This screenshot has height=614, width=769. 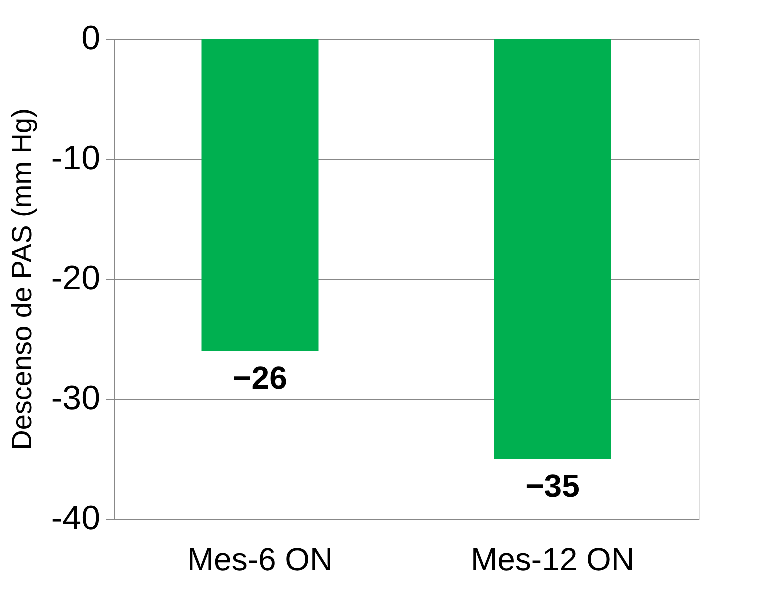 What do you see at coordinates (75, 279) in the screenshot?
I see `y-tick-label: -20` at bounding box center [75, 279].